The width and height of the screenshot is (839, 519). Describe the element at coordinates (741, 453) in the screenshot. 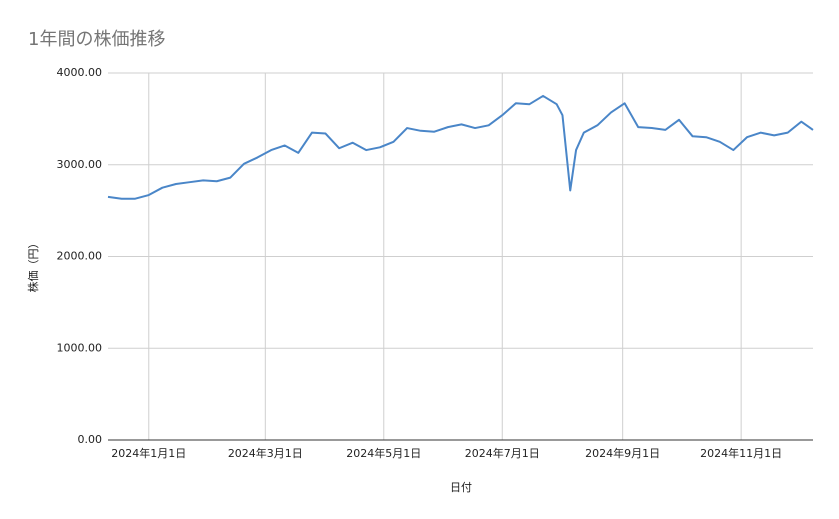

I see `x-tick-label: 2024年11月1日` at that location.